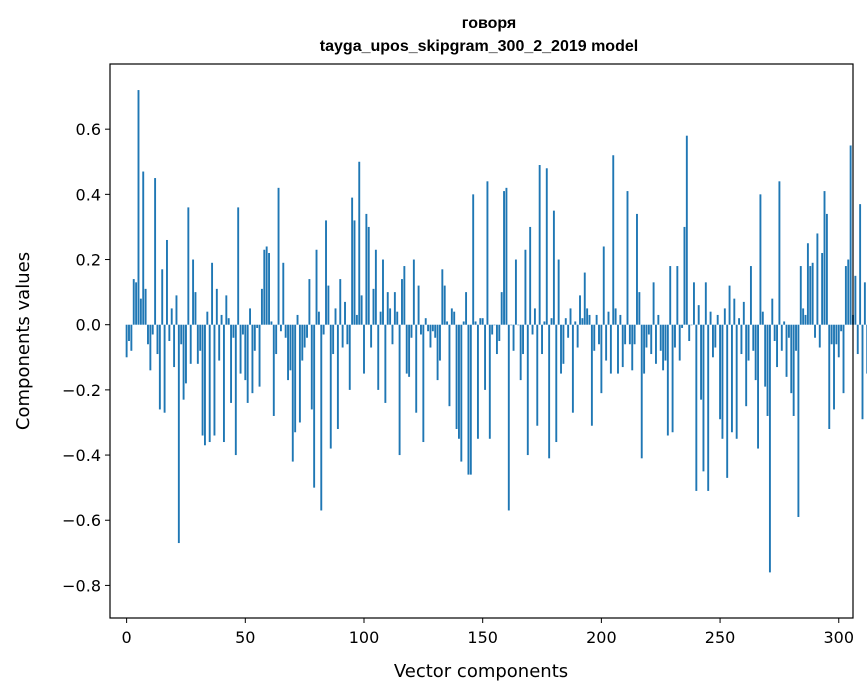 This screenshot has height=696, width=867. Describe the element at coordinates (81, 455) in the screenshot. I see `y-tick-label: −0.4` at that location.